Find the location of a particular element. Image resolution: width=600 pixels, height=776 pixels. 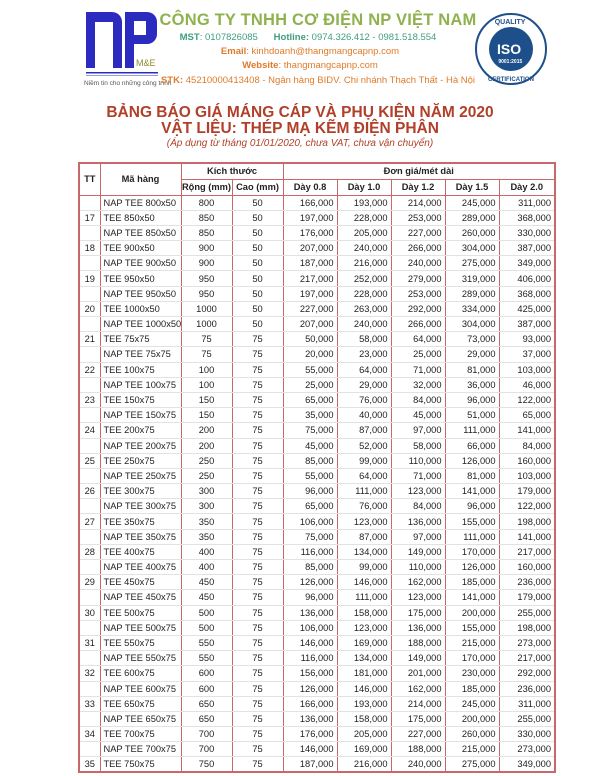

cell-code: TEE 750x75 is located at coordinates (140, 764).